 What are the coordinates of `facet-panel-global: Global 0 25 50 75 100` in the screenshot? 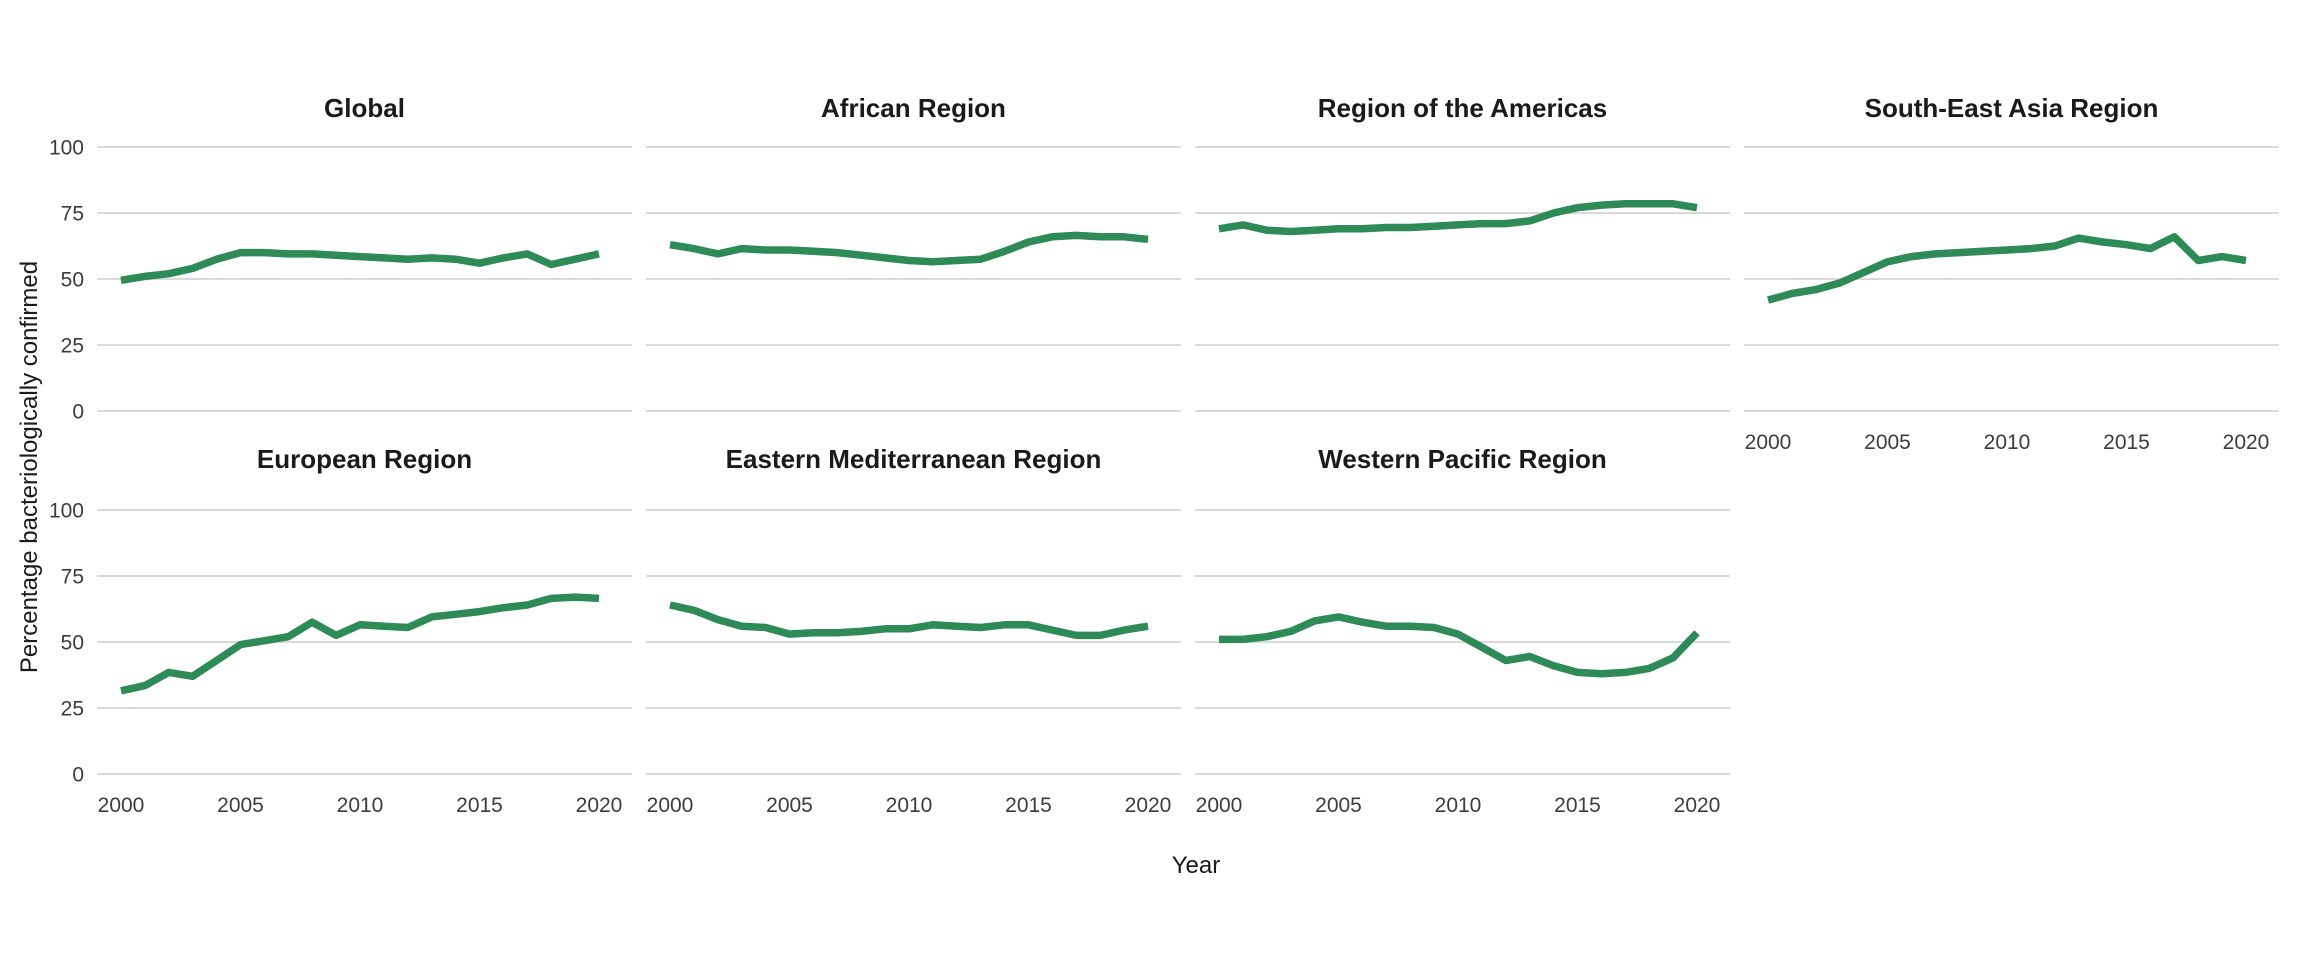 It's located at (332, 253).